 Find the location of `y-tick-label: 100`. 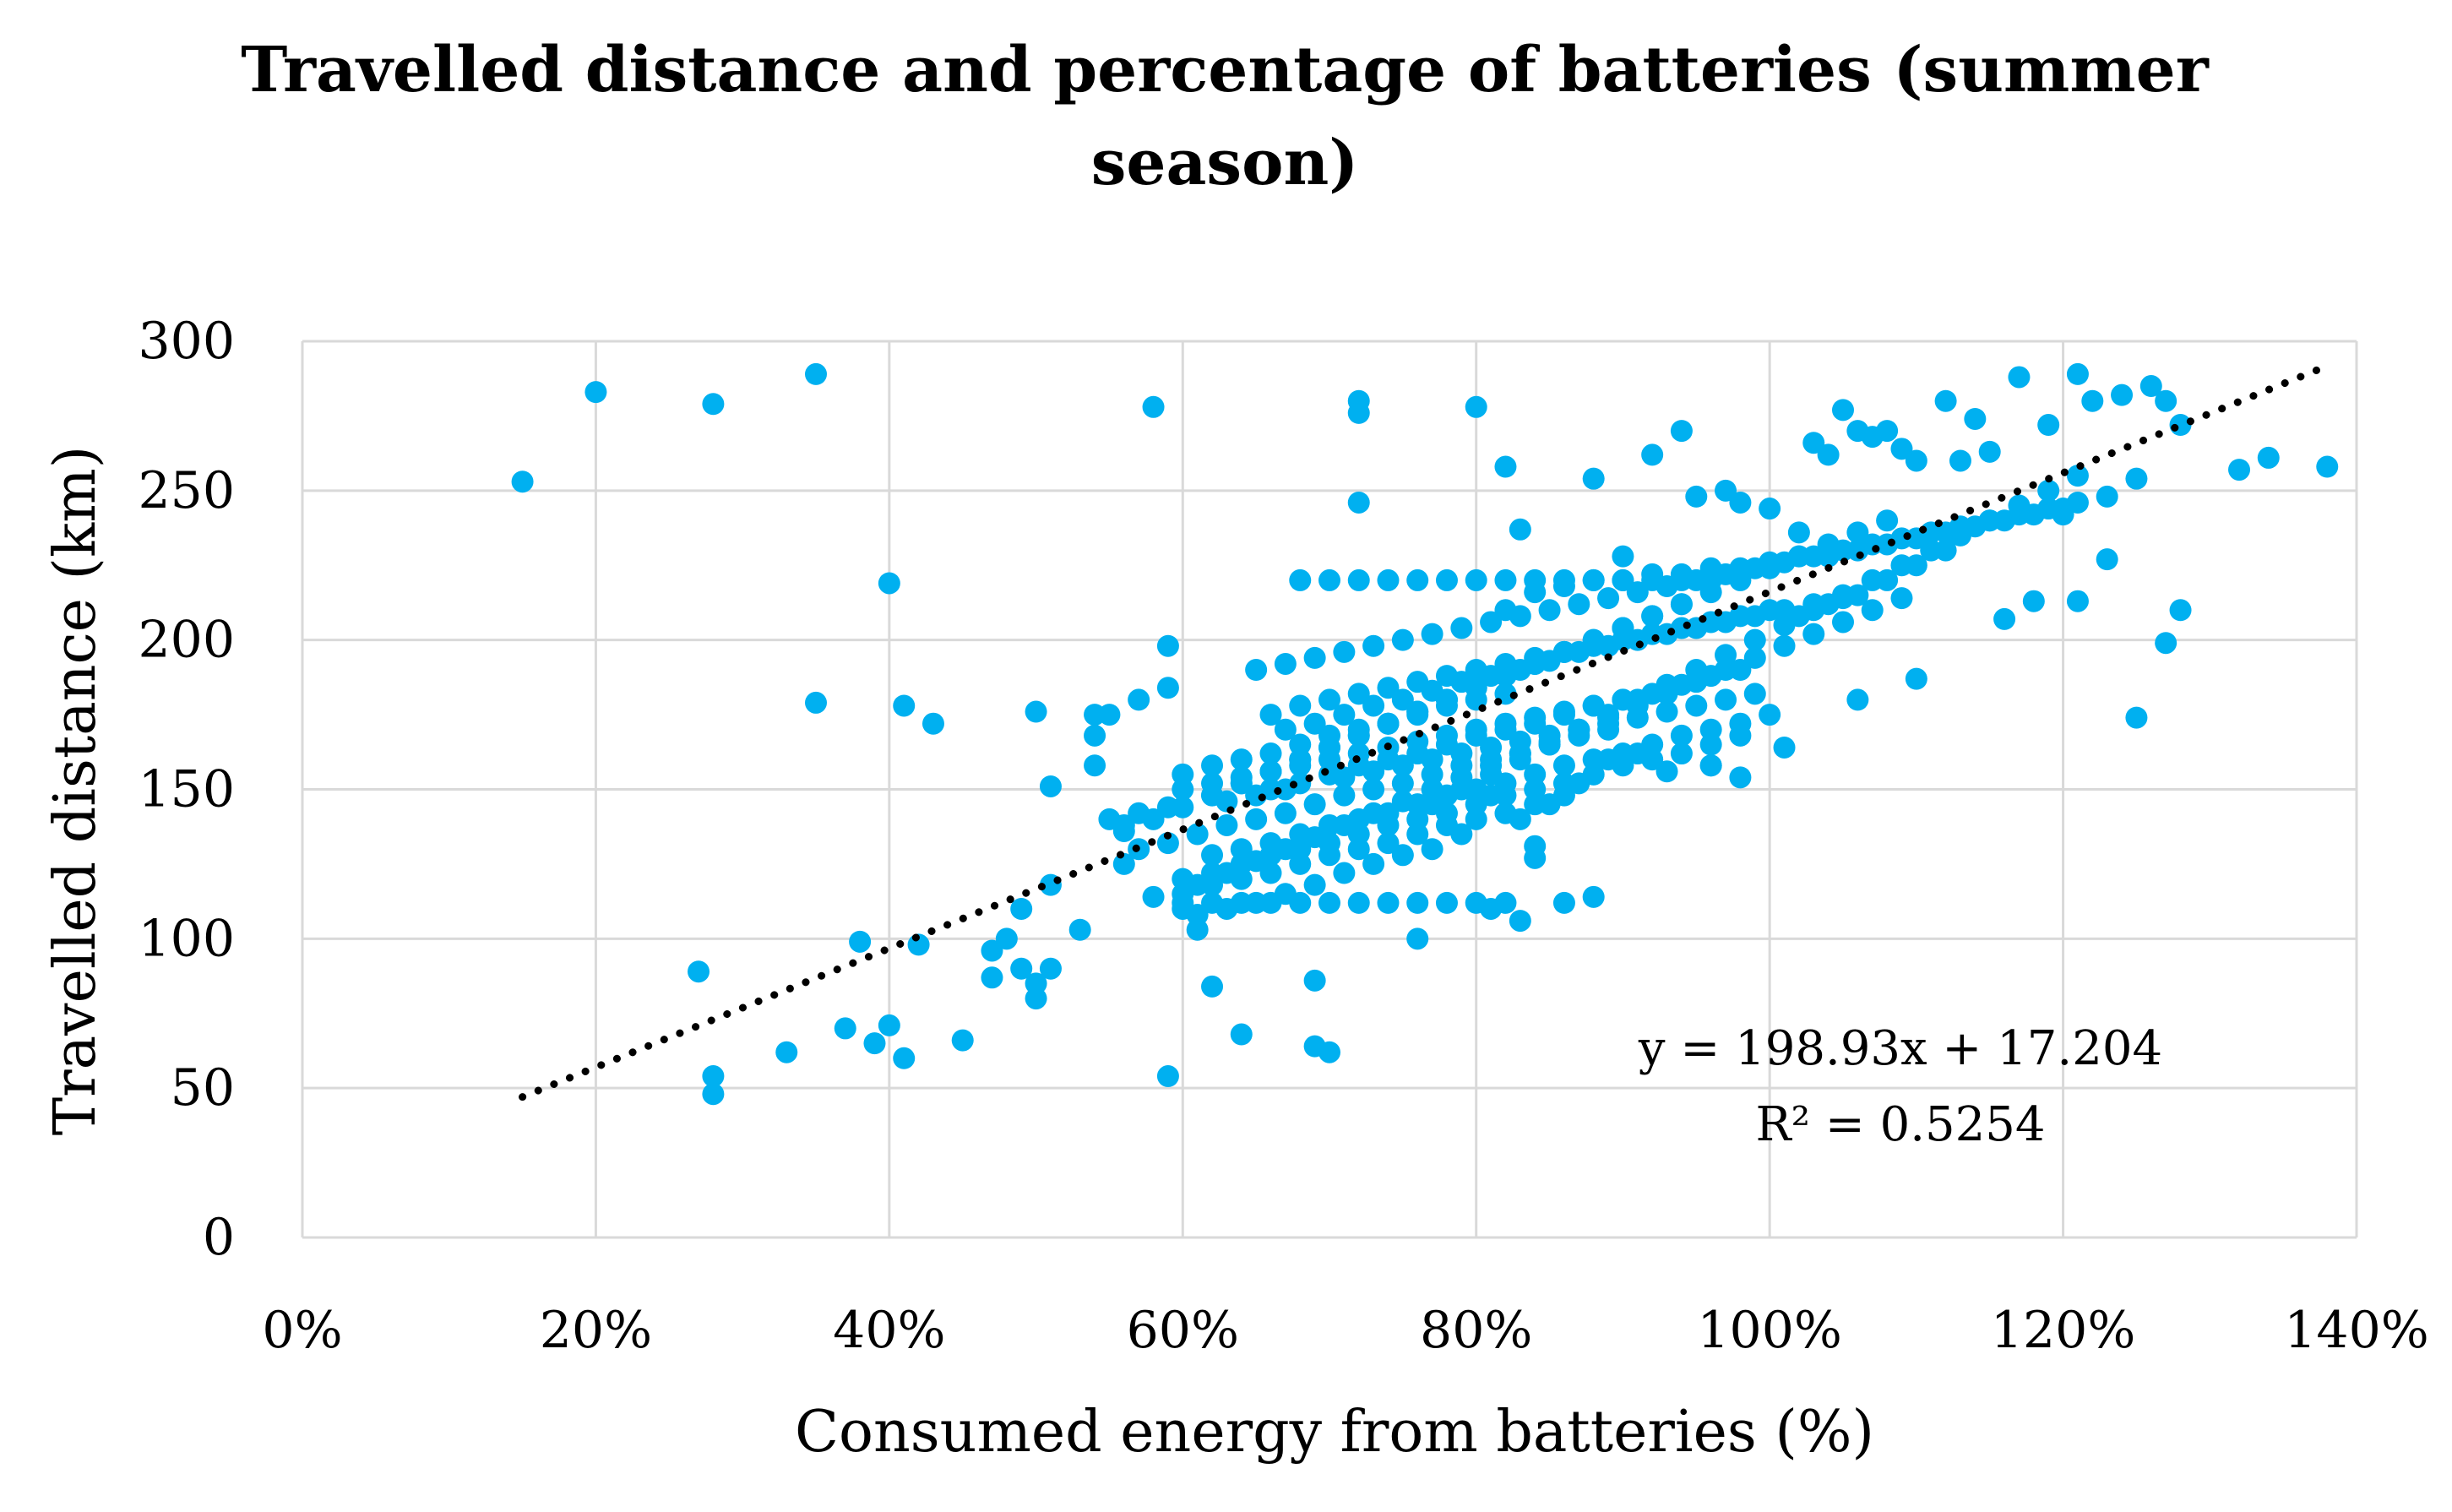

y-tick-label: 100 is located at coordinates (186, 939).